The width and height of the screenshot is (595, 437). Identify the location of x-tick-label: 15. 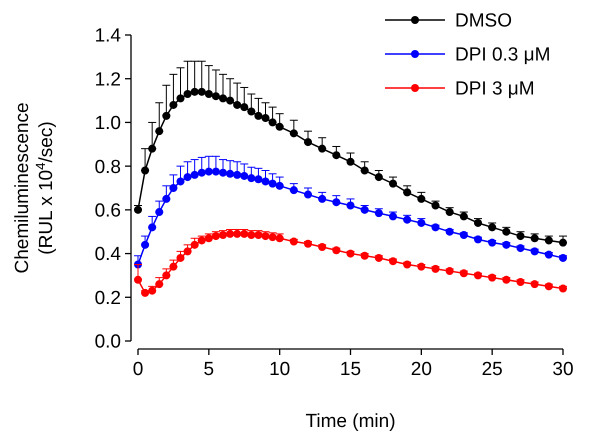
(351, 369).